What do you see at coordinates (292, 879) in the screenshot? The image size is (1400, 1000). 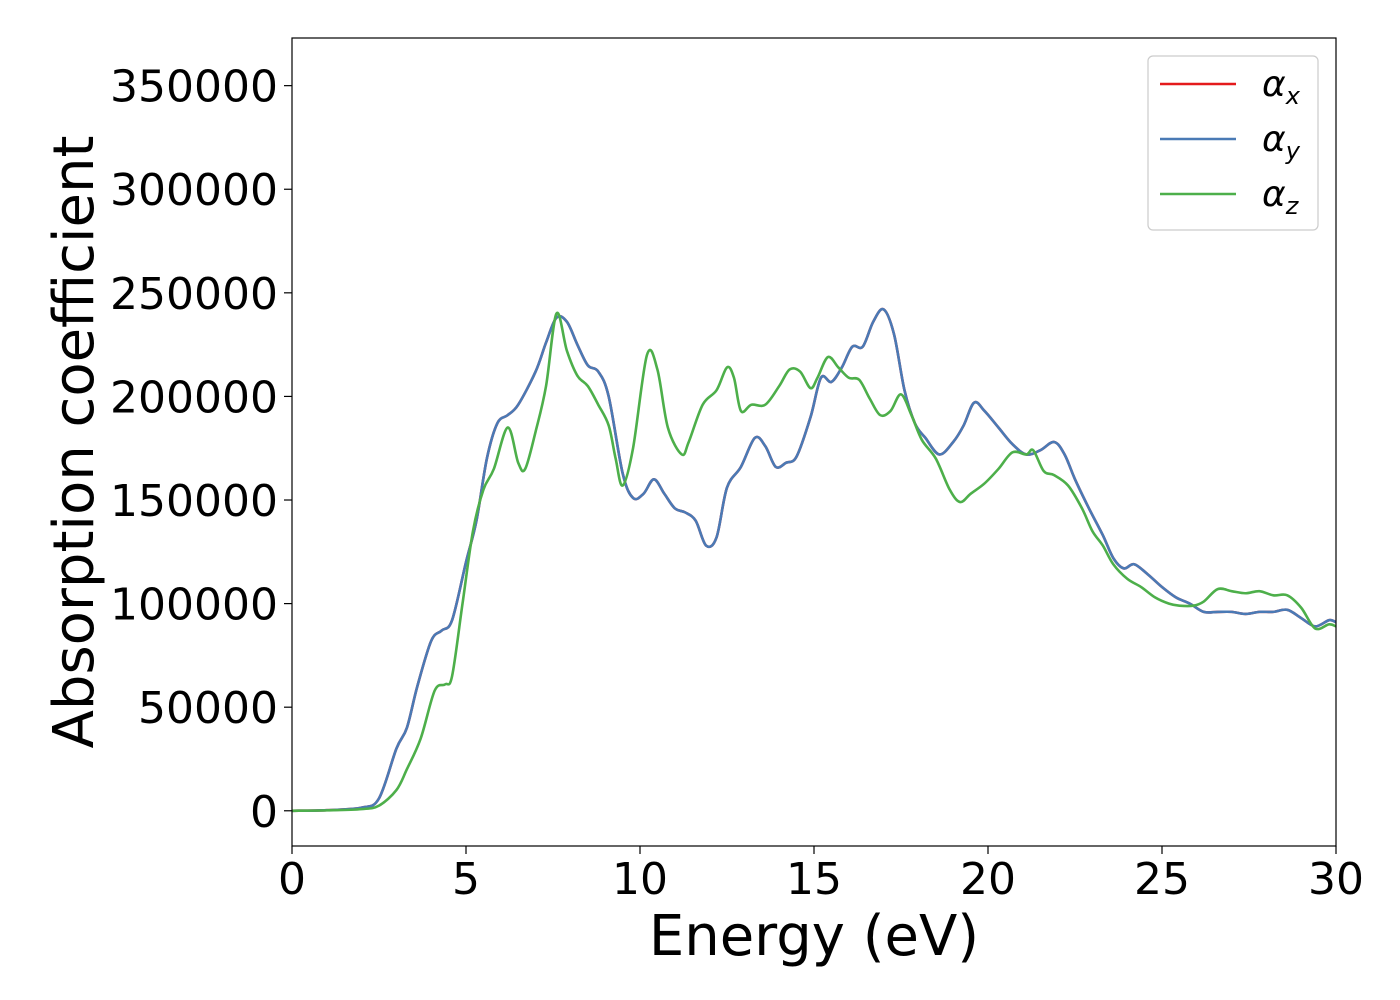 I see `x-tick-label: 0` at bounding box center [292, 879].